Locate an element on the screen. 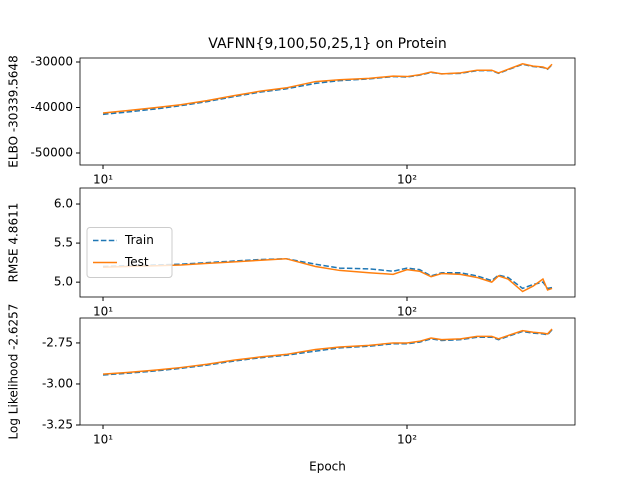  y-tick-label: -30000 is located at coordinates (51, 62).